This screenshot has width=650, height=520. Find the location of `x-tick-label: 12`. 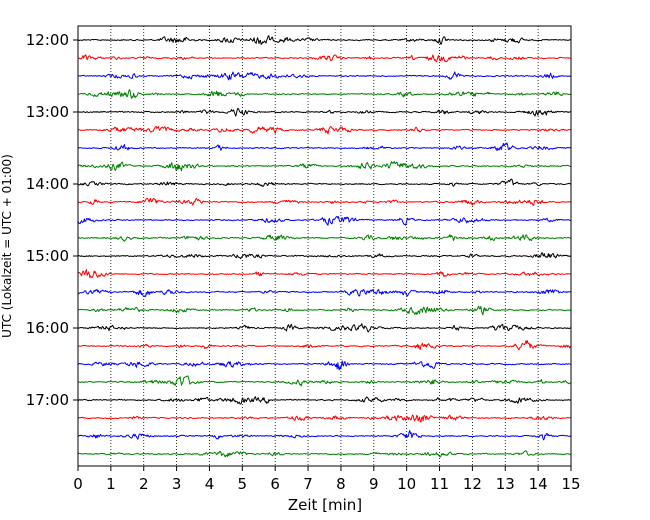

x-tick-label: 12 is located at coordinates (472, 484).